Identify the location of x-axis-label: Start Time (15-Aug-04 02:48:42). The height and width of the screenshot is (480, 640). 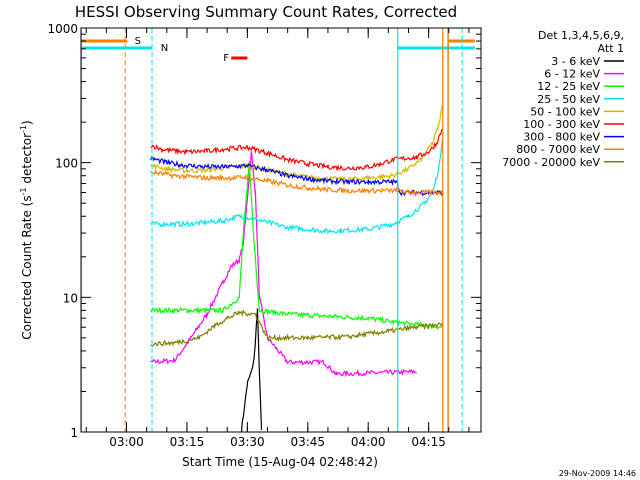
(280, 462).